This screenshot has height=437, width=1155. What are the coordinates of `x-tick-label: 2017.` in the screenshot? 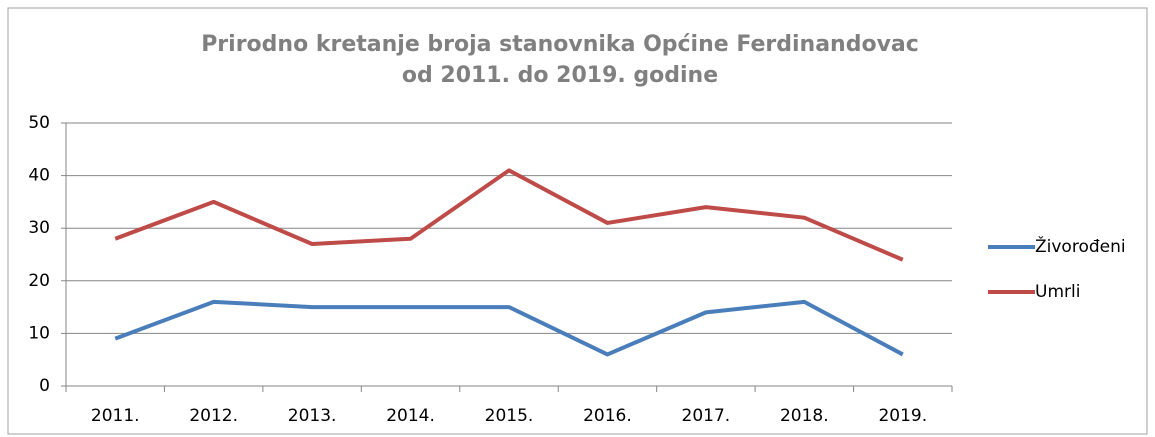 It's located at (706, 416).